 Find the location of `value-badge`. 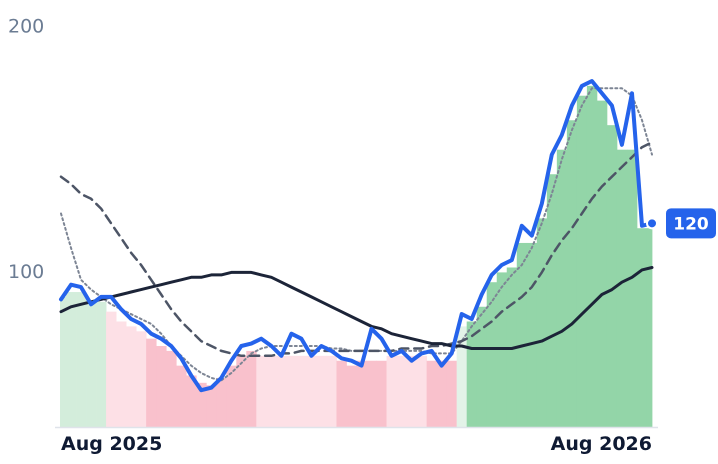

value-badge is located at coordinates (691, 223).